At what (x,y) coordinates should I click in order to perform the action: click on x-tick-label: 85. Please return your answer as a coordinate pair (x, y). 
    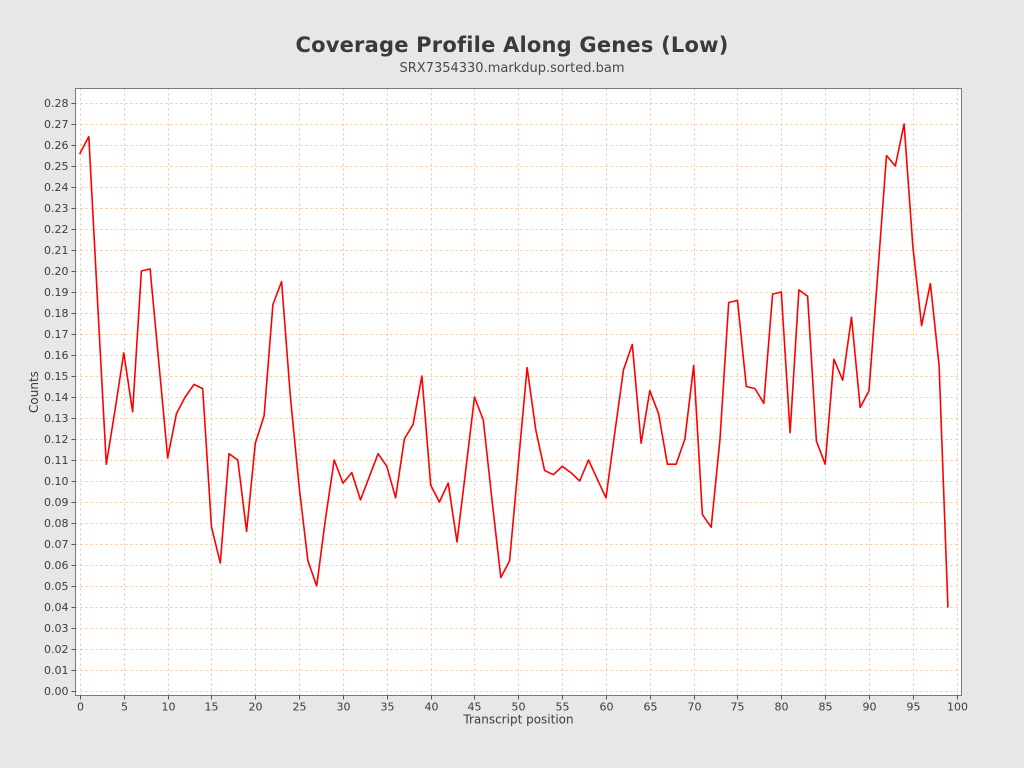
    Looking at the image, I should click on (826, 707).